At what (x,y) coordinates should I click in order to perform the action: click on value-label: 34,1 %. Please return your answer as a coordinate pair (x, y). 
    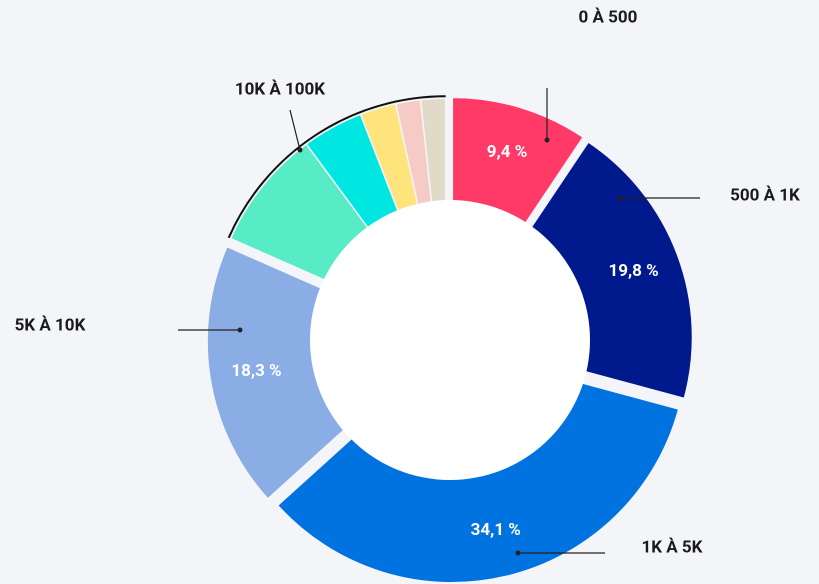
    Looking at the image, I should click on (496, 530).